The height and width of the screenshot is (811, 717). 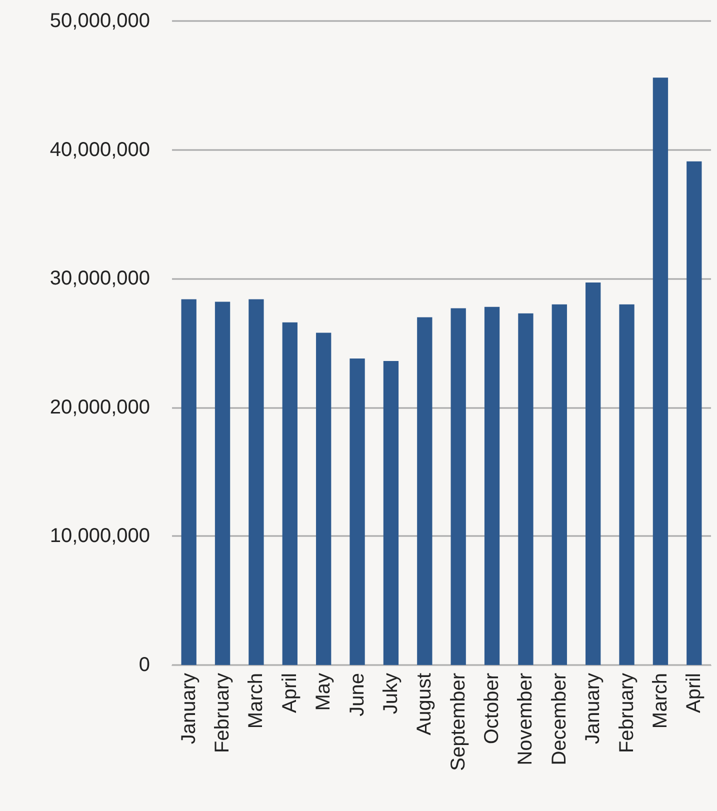 I want to click on y-tick-label: 50,000,000, so click(x=100, y=21).